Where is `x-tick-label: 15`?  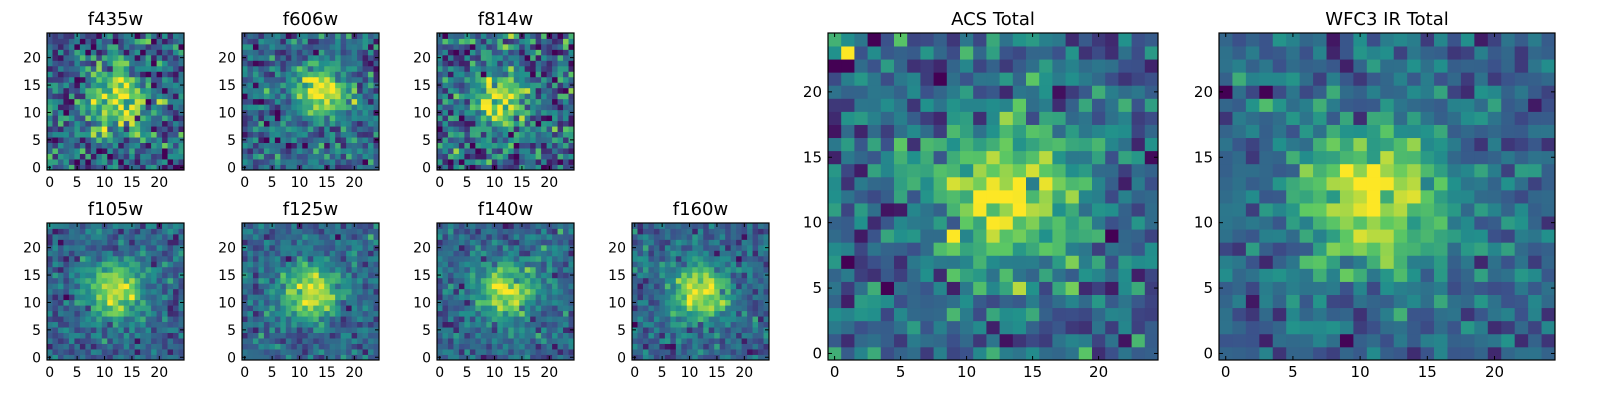
x-tick-label: 15 is located at coordinates (522, 183).